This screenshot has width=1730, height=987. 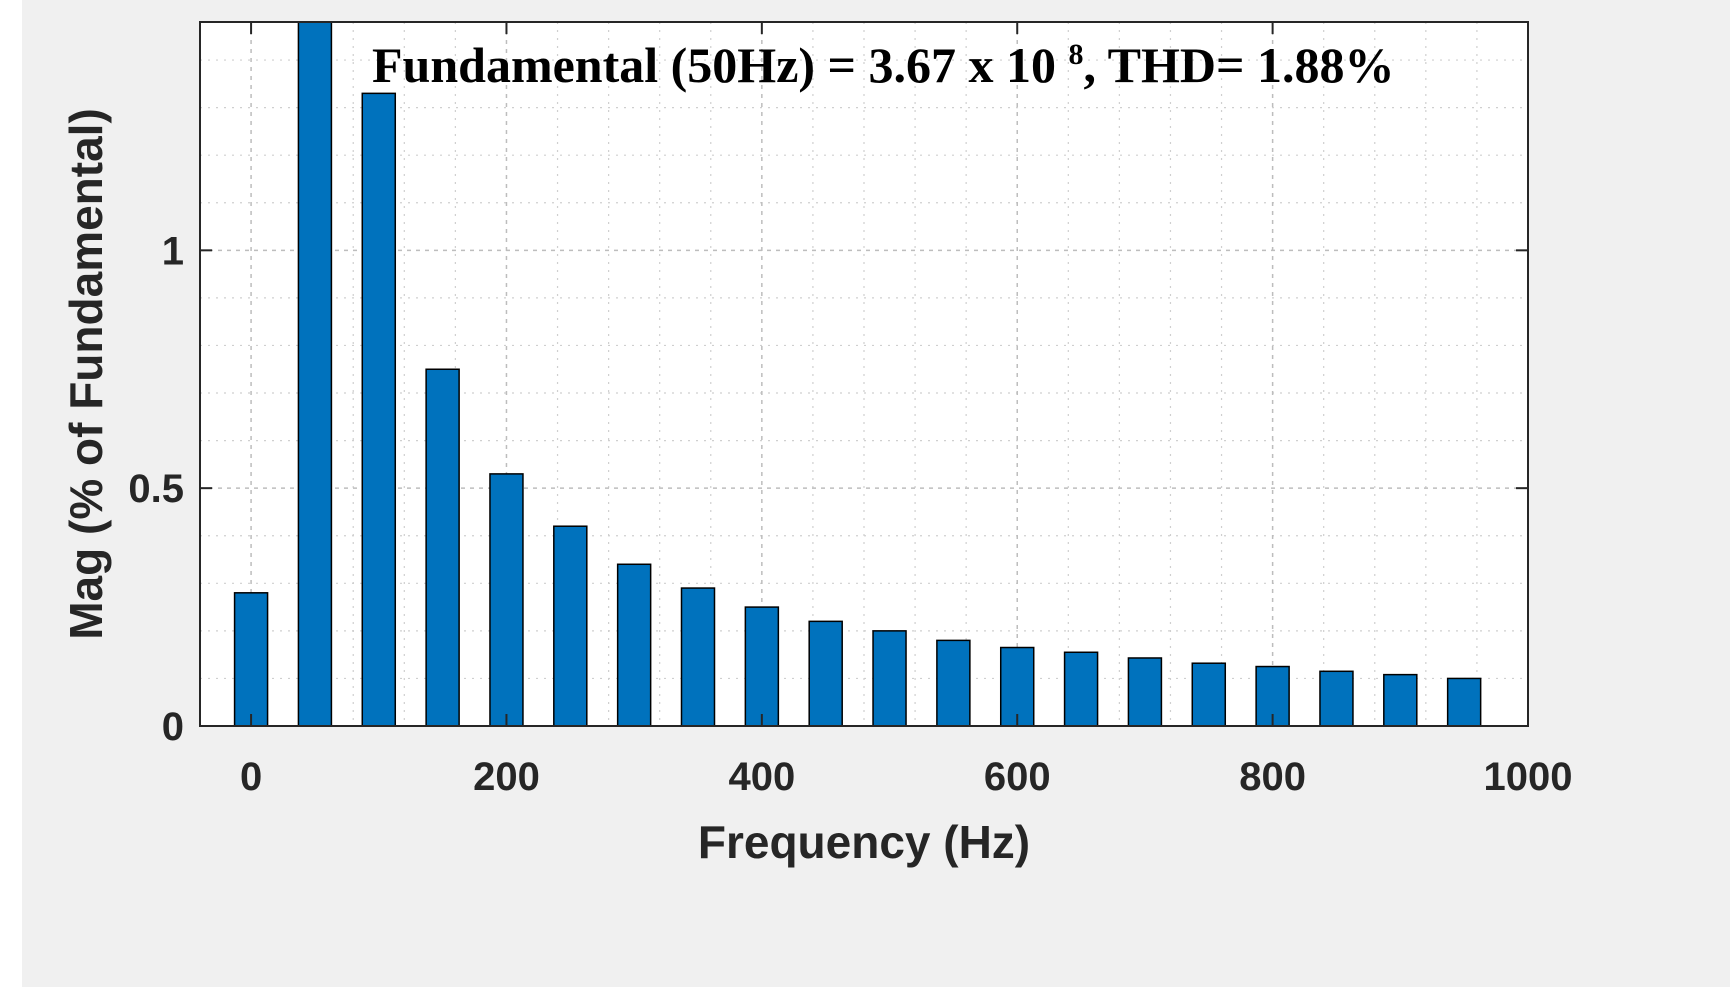 What do you see at coordinates (173, 727) in the screenshot?
I see `y-tick-label: 0` at bounding box center [173, 727].